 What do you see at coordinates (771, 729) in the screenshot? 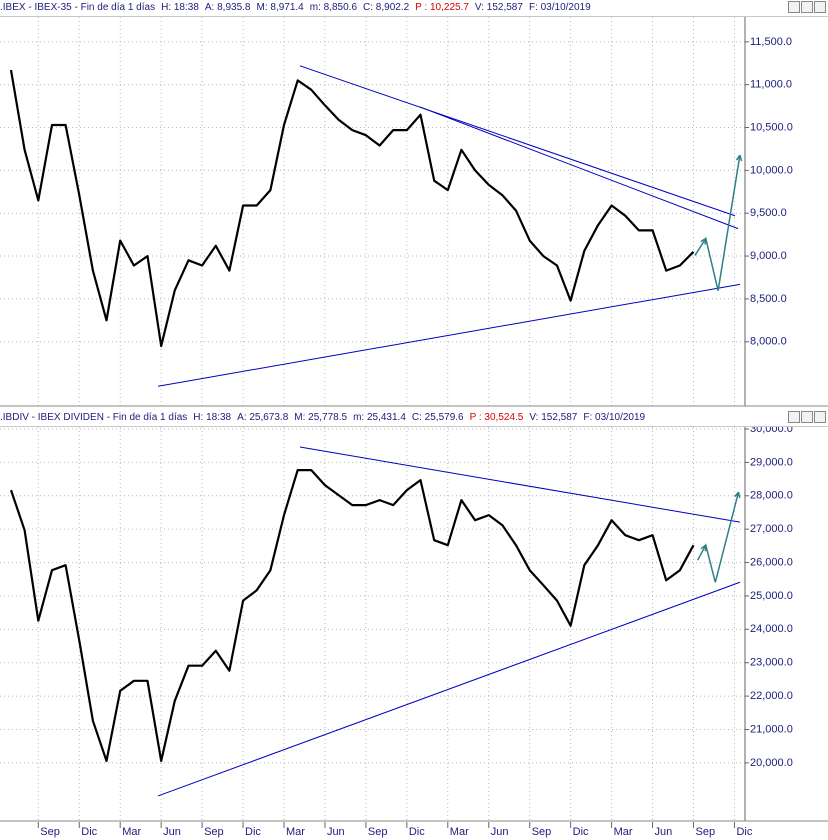
I see `y-tick-label: 21,000.0` at bounding box center [771, 729].